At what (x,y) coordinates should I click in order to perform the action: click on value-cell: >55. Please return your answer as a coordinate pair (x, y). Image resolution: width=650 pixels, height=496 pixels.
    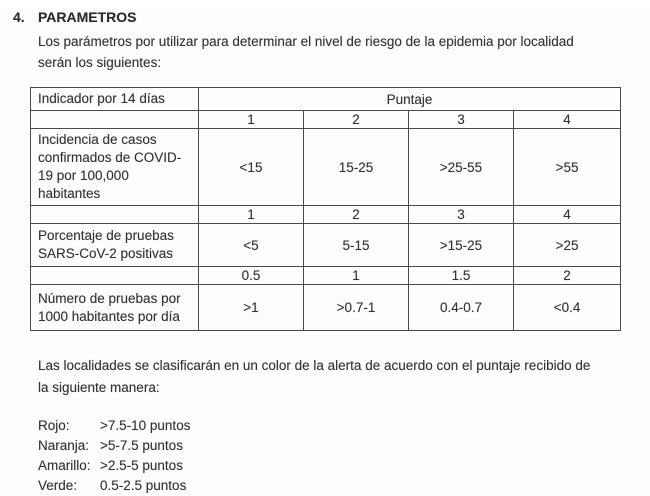
    Looking at the image, I should click on (567, 167).